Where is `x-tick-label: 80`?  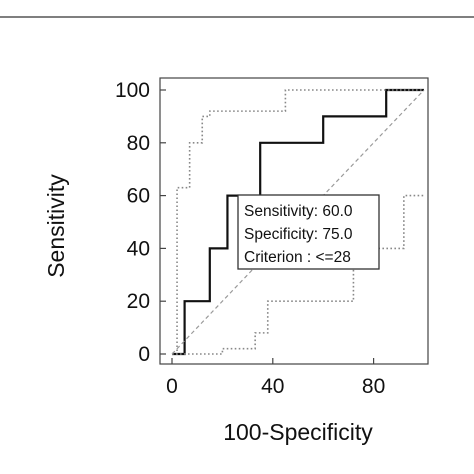 x-tick-label: 80 is located at coordinates (373, 386).